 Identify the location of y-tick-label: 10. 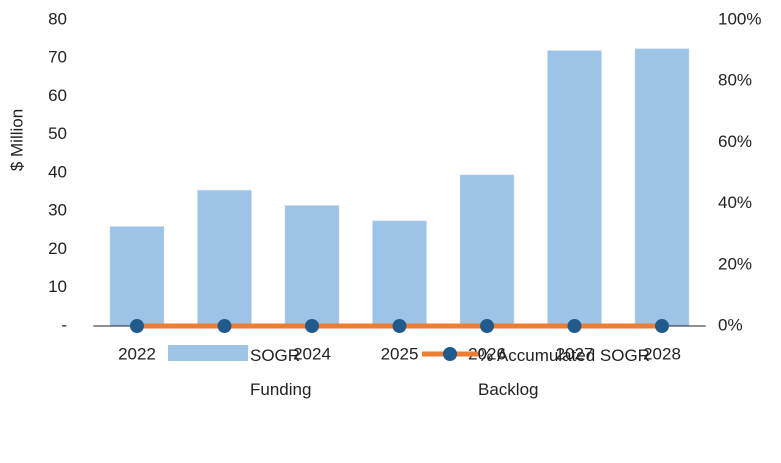
(57, 286).